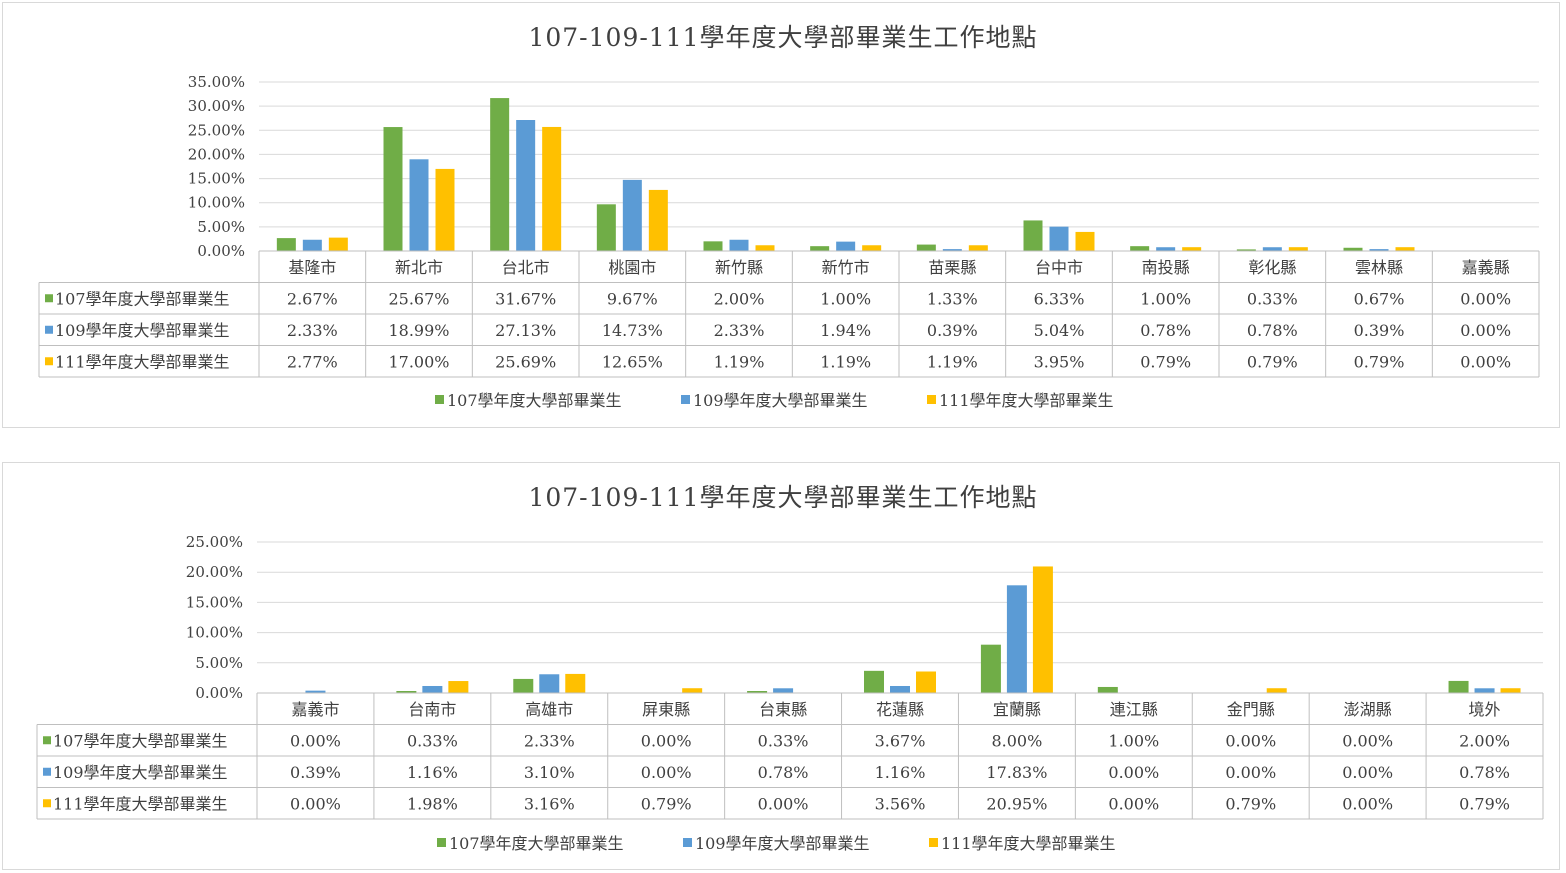  I want to click on data-label: 18.99%, so click(418, 330).